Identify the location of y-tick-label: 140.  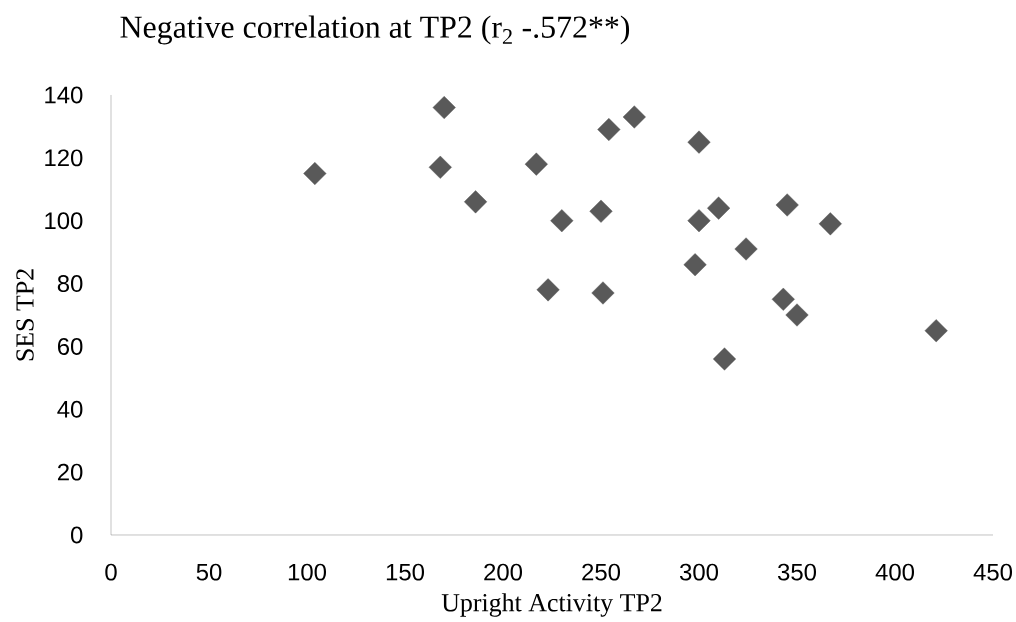
(64, 95).